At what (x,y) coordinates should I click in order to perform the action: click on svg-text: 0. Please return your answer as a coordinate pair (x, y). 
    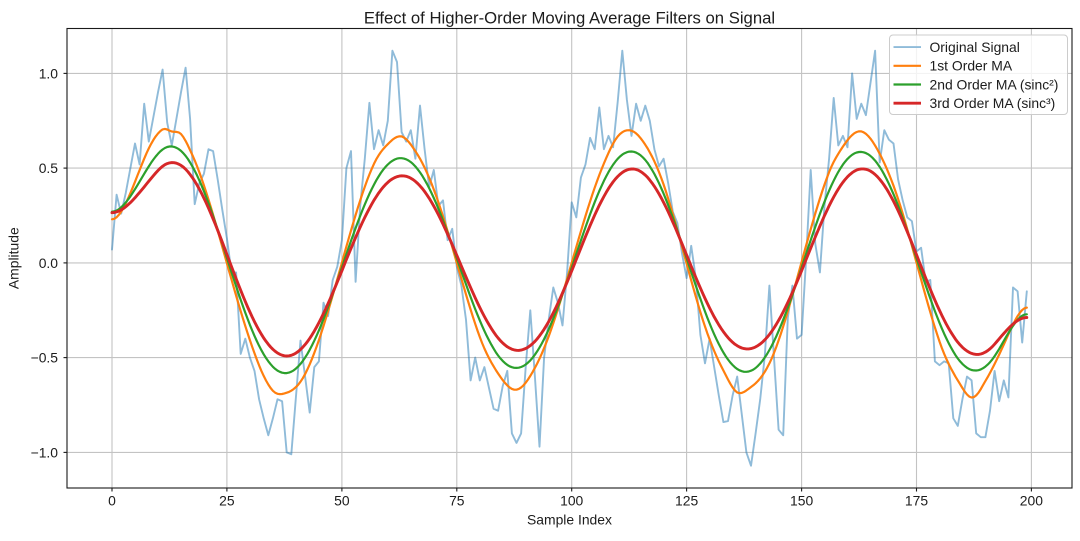
    Looking at the image, I should click on (112, 501).